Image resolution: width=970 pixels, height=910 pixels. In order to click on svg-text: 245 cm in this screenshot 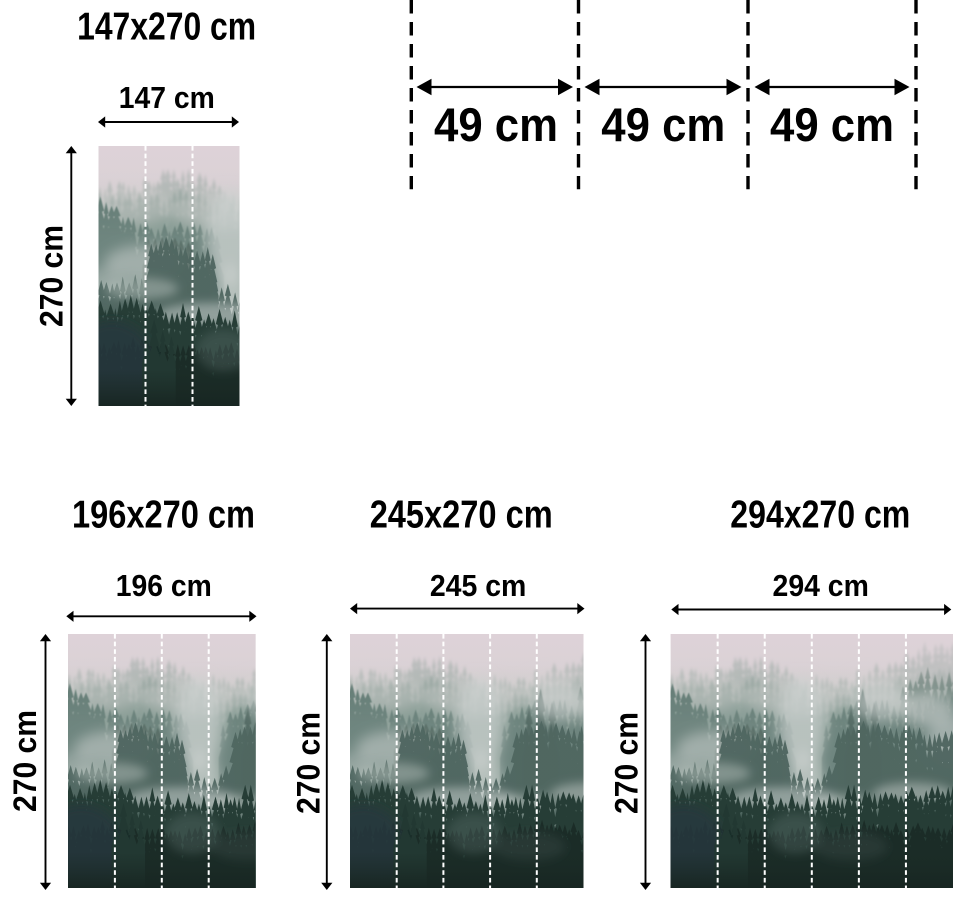, I will do `click(478, 585)`.